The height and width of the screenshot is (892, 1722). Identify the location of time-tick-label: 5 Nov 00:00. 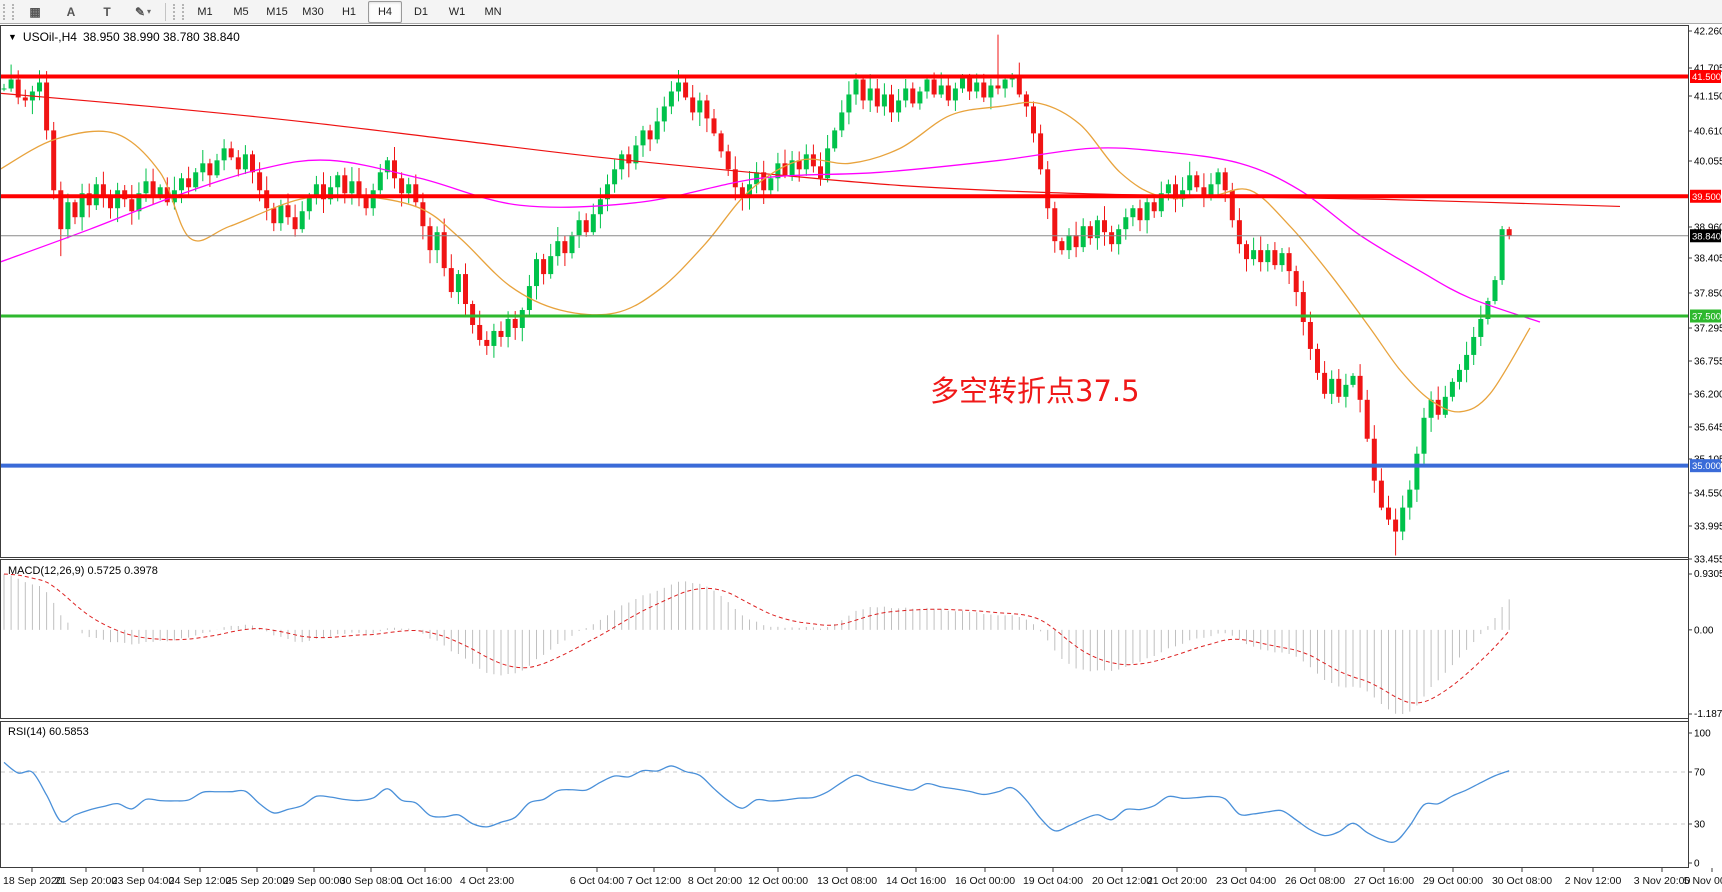
(1703, 881).